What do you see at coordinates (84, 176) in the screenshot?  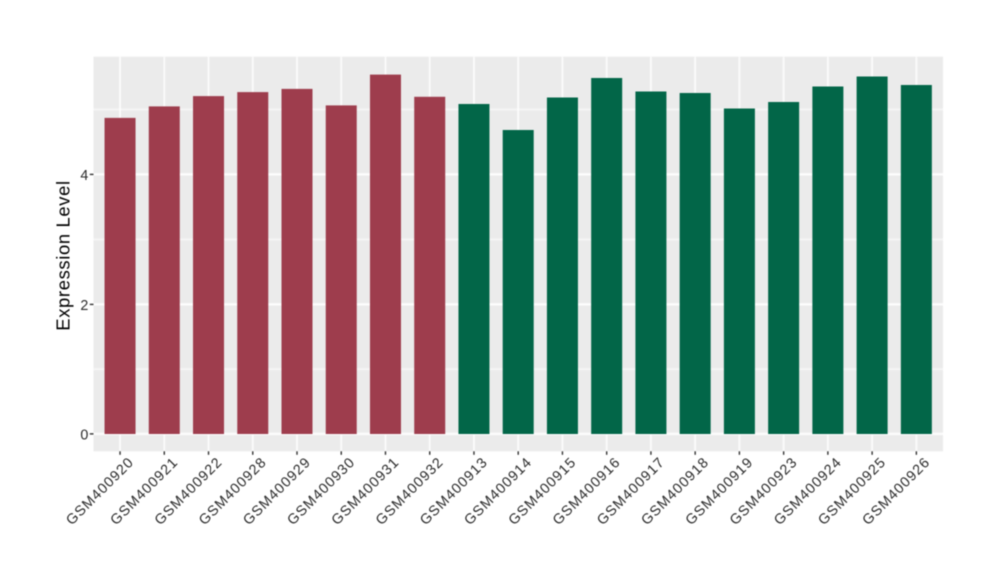 I see `svg-text: 4` at bounding box center [84, 176].